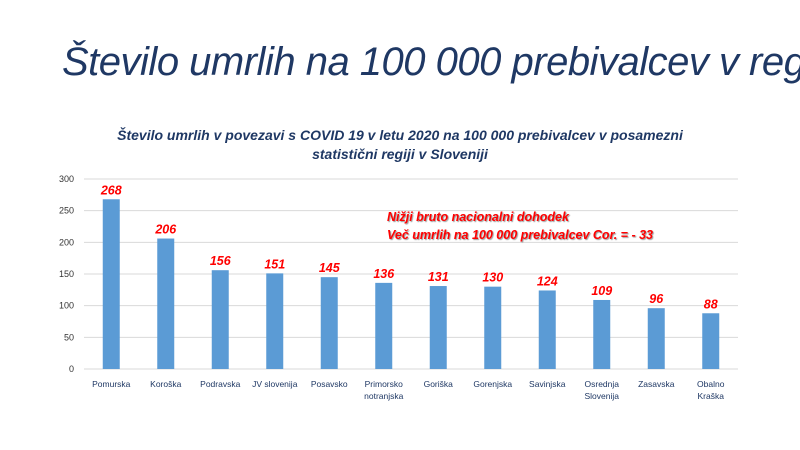 This screenshot has height=450, width=800. Describe the element at coordinates (602, 384) in the screenshot. I see `x-tick-label: Osrednja` at that location.